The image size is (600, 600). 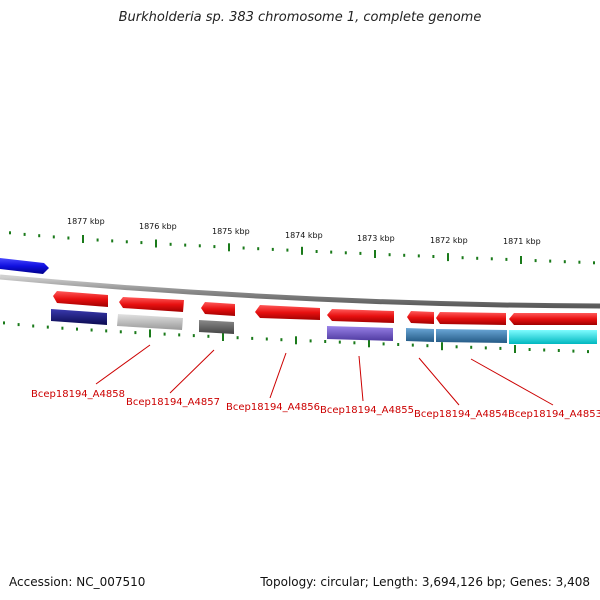 I want to click on feature-bar-a4854a, so click(x=420, y=335).